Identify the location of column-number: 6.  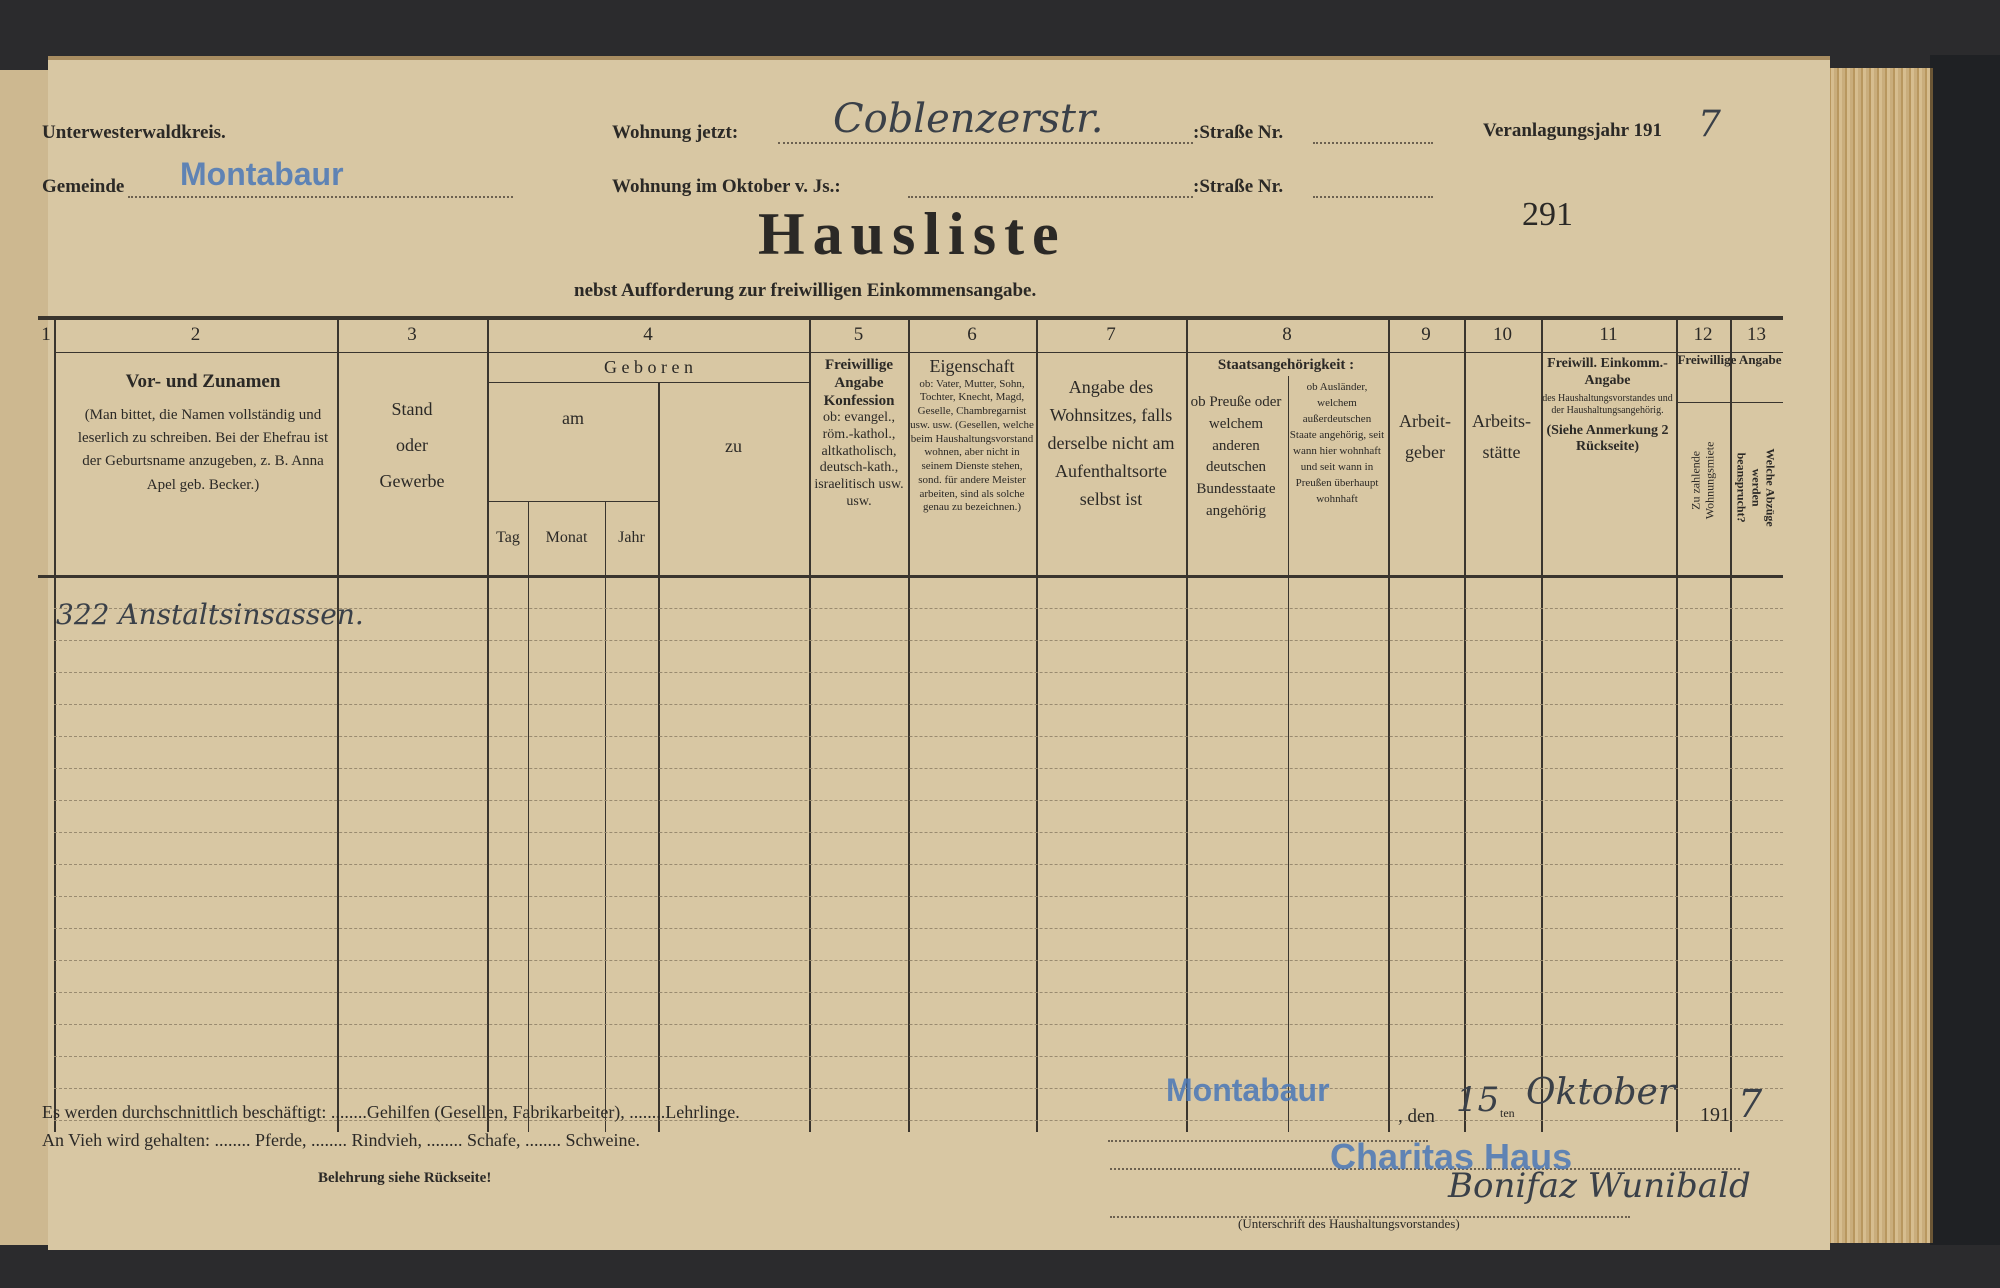
(972, 334).